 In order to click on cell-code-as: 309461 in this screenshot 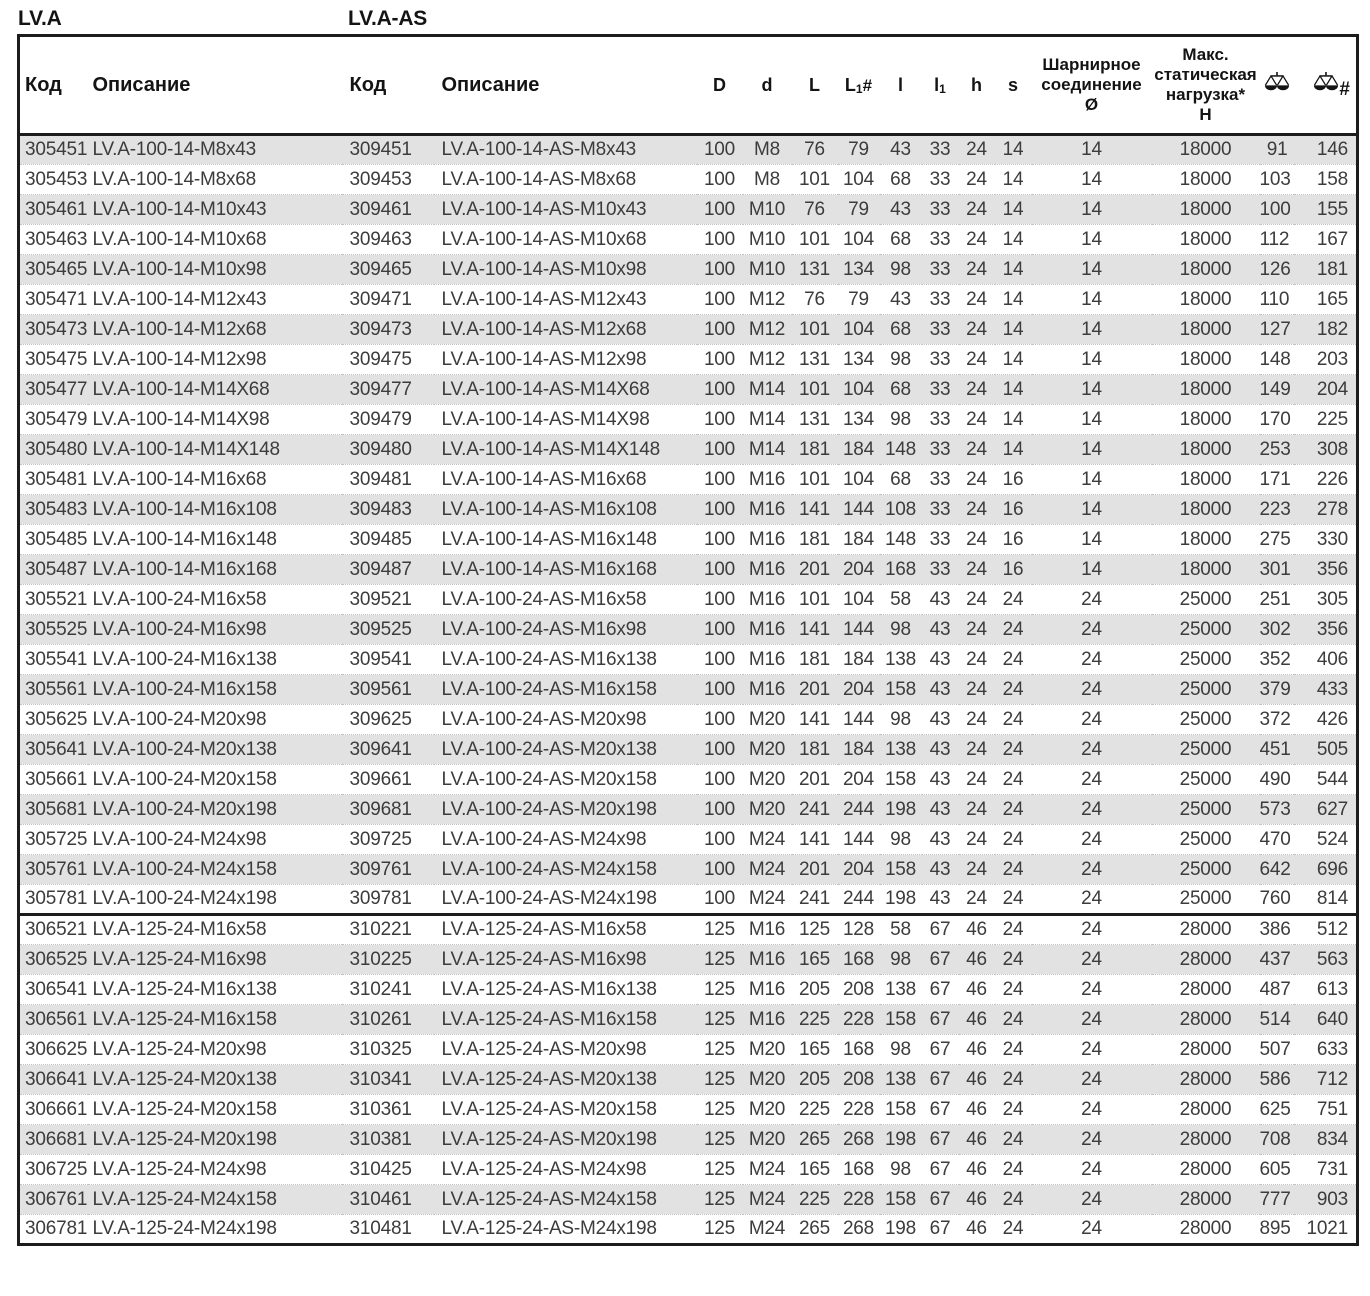, I will do `click(387, 209)`.